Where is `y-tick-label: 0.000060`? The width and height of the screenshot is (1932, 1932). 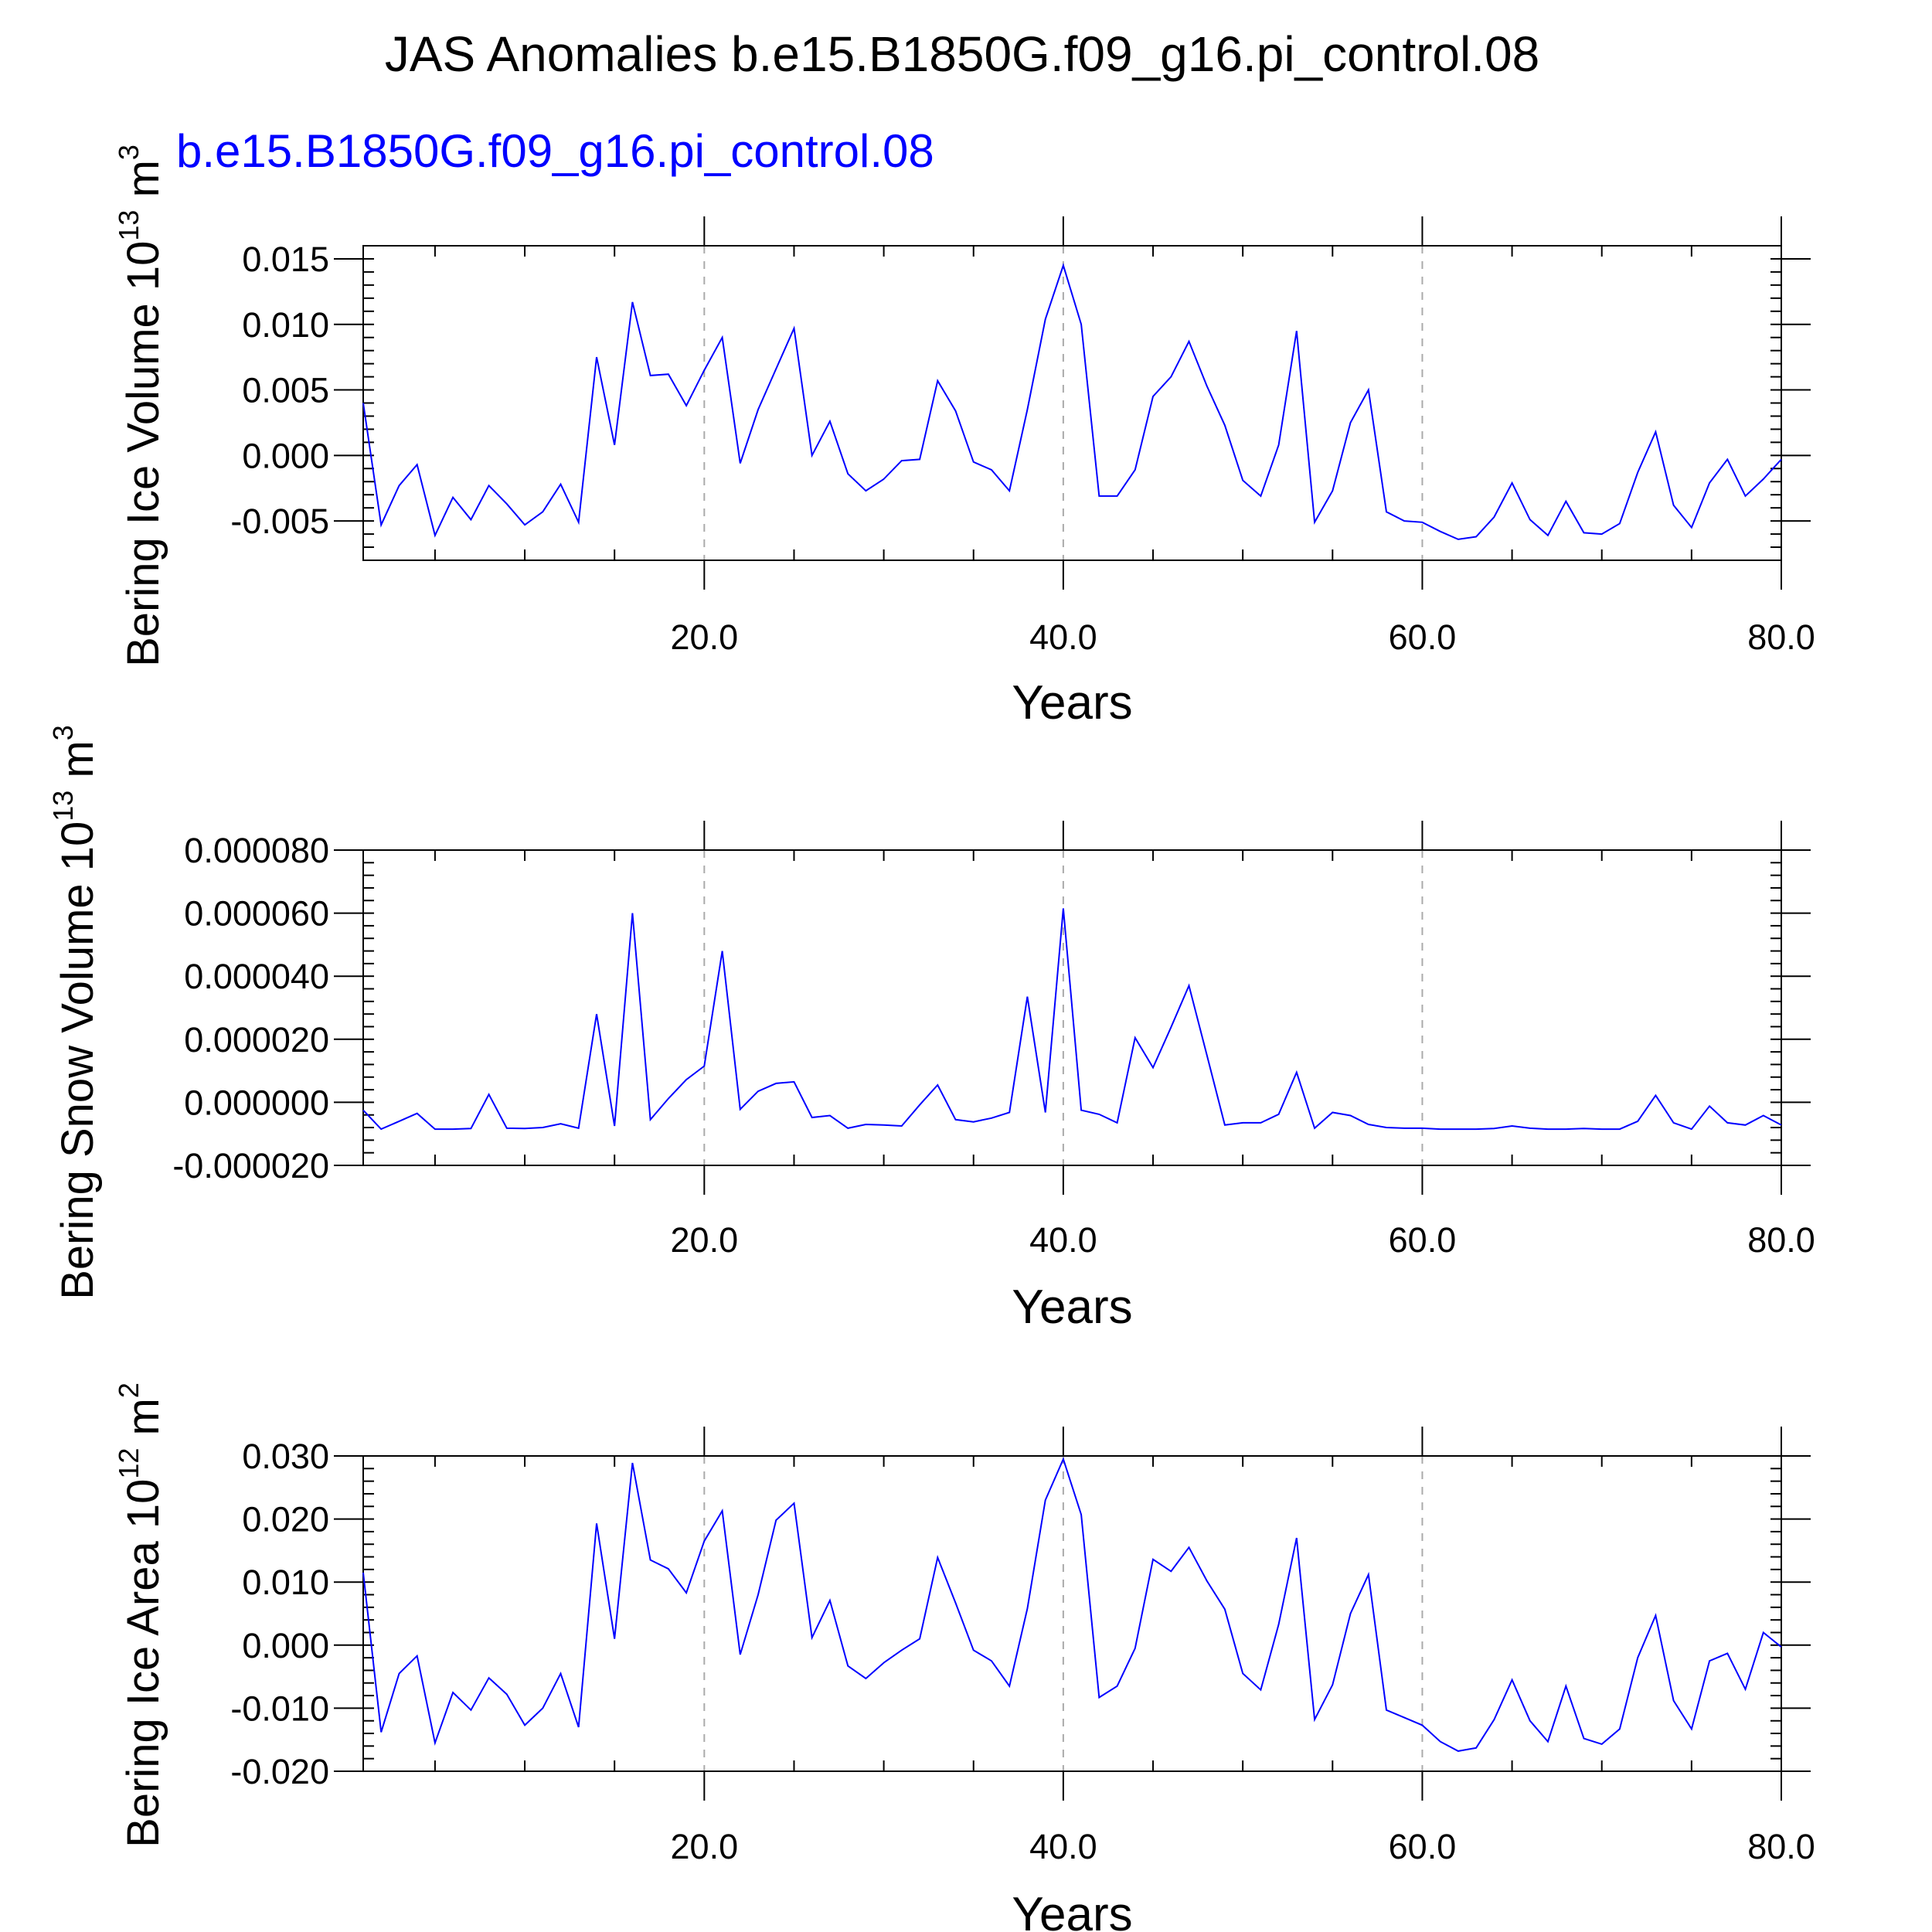 y-tick-label: 0.000060 is located at coordinates (257, 914).